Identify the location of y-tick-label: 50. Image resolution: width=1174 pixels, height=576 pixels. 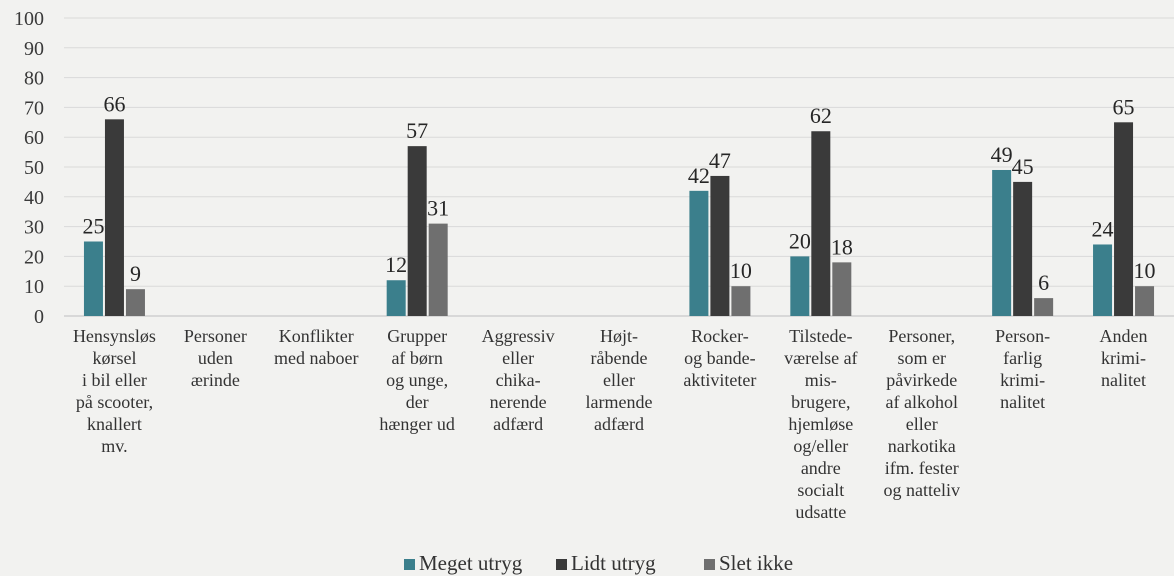
(34, 168).